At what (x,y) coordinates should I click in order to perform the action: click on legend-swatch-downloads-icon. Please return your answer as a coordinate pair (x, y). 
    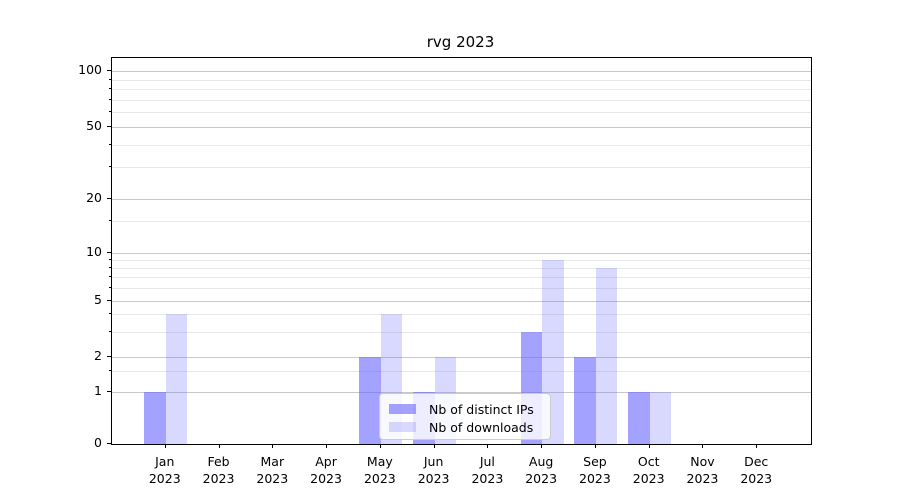
    Looking at the image, I should click on (402, 427).